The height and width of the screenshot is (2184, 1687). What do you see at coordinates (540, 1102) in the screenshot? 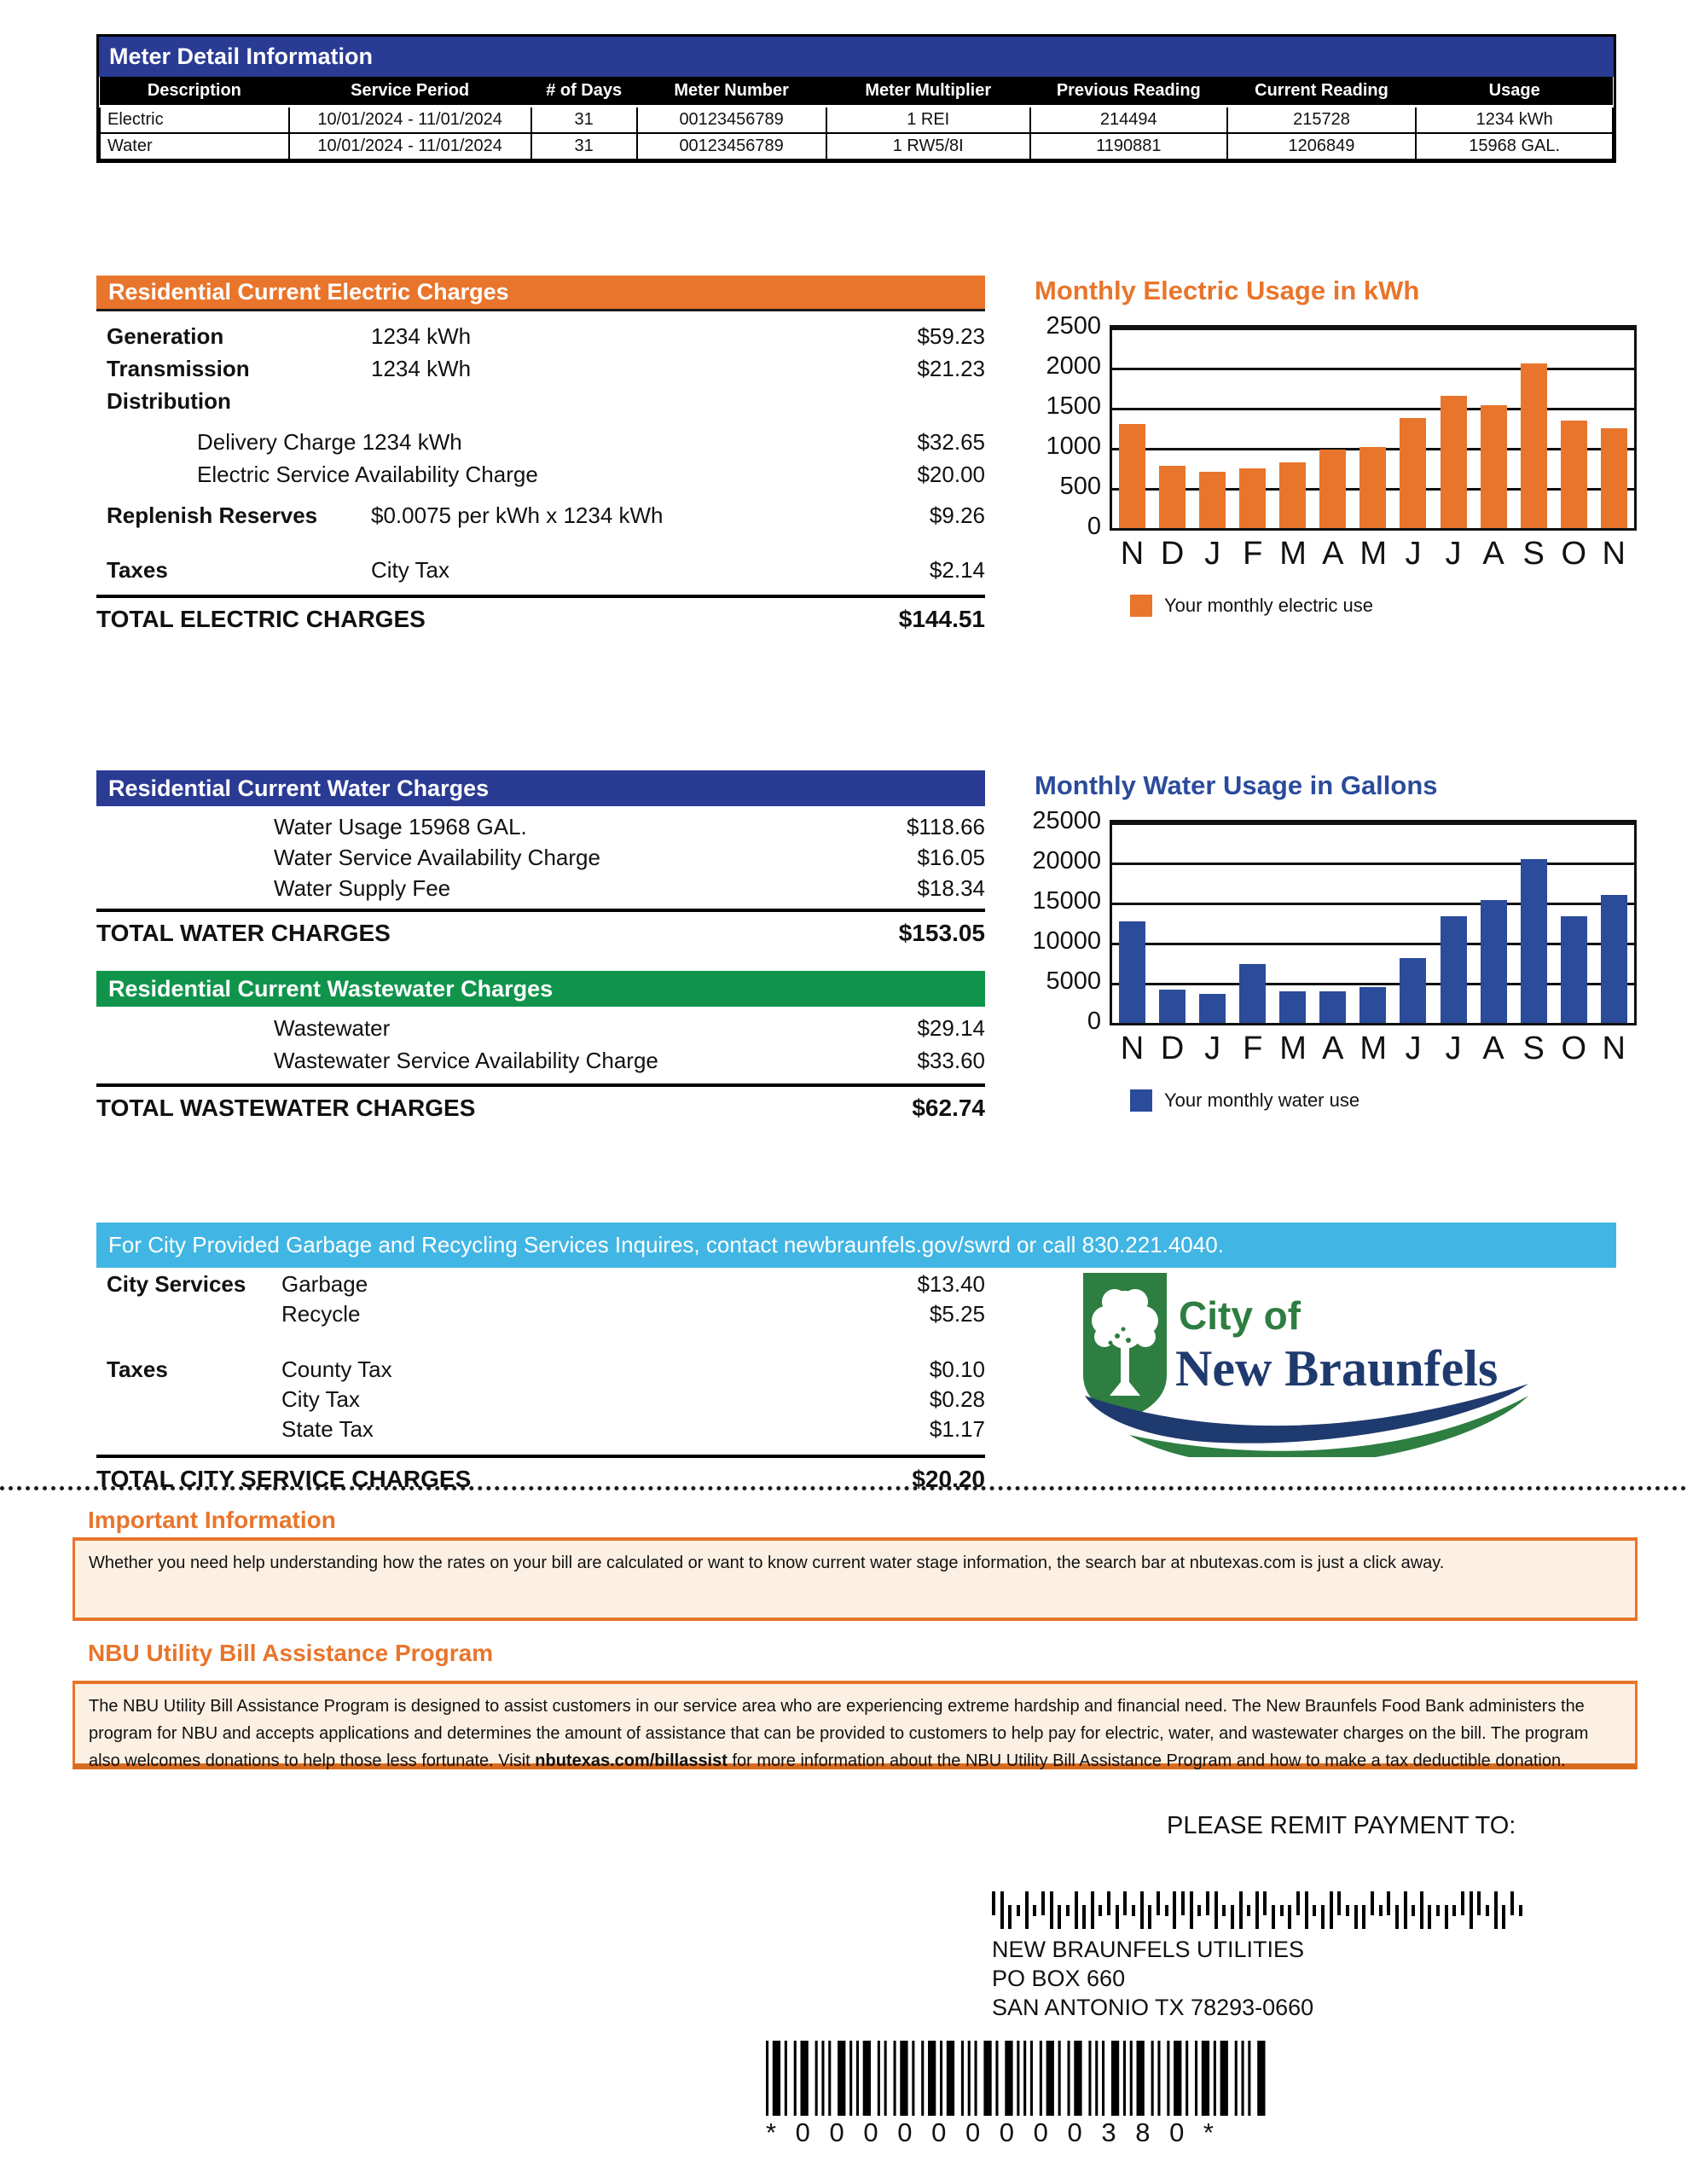
I see `wastewater-total-row: TOTAL WASTEWATER CHARGES $62.74` at bounding box center [540, 1102].